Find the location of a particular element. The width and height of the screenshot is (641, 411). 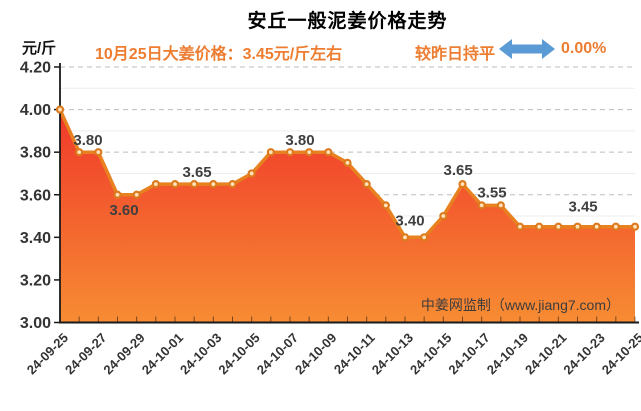

x-axis-label: 24-10-17 is located at coordinates (468, 353).